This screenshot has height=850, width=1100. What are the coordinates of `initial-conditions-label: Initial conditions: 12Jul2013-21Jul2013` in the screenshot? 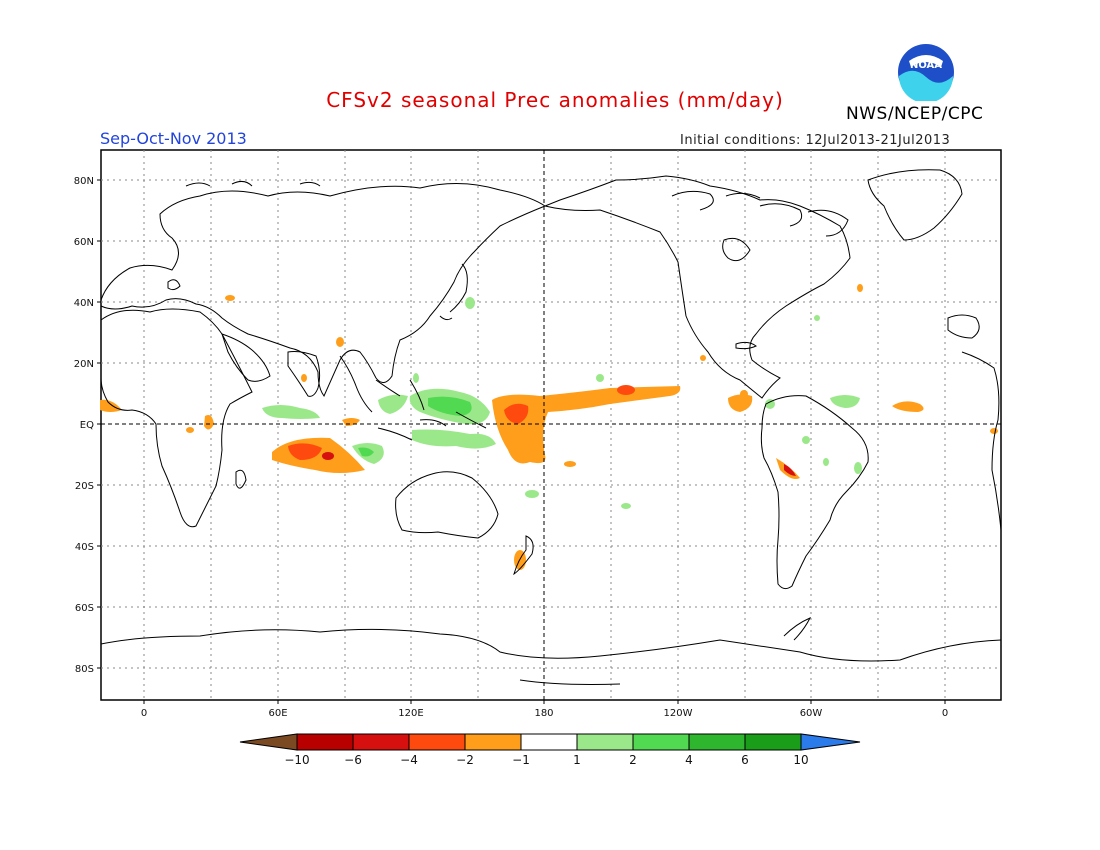 It's located at (815, 140).